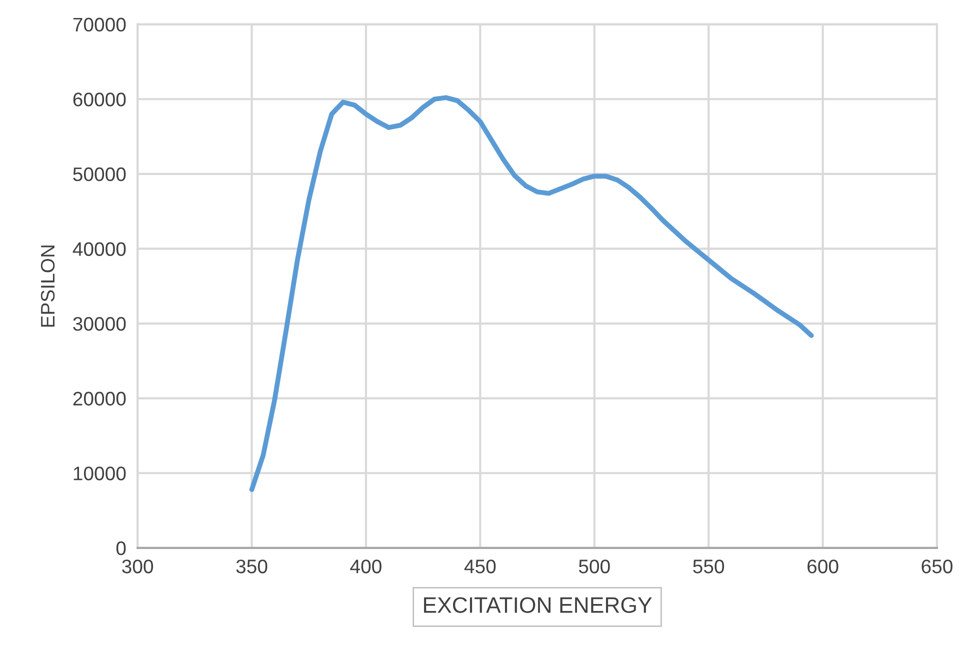 The height and width of the screenshot is (657, 962). Describe the element at coordinates (99, 99) in the screenshot. I see `y-tick-label: 60000` at that location.